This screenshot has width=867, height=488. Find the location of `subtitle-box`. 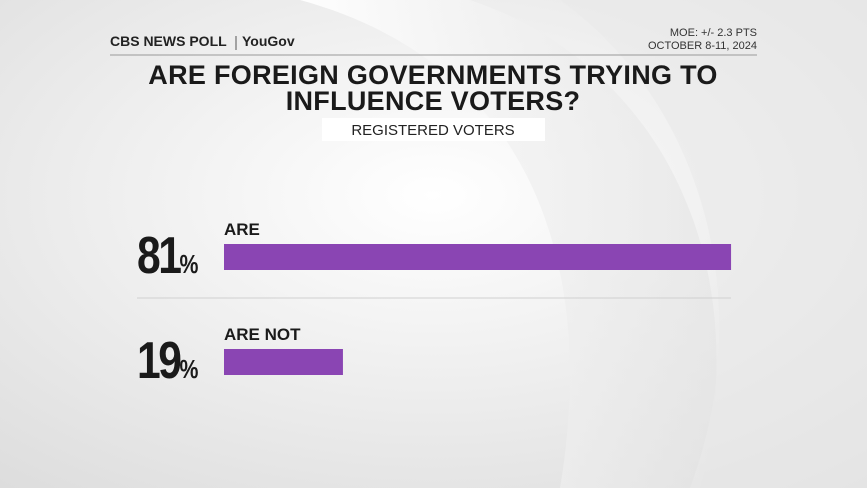

subtitle-box is located at coordinates (433, 129).